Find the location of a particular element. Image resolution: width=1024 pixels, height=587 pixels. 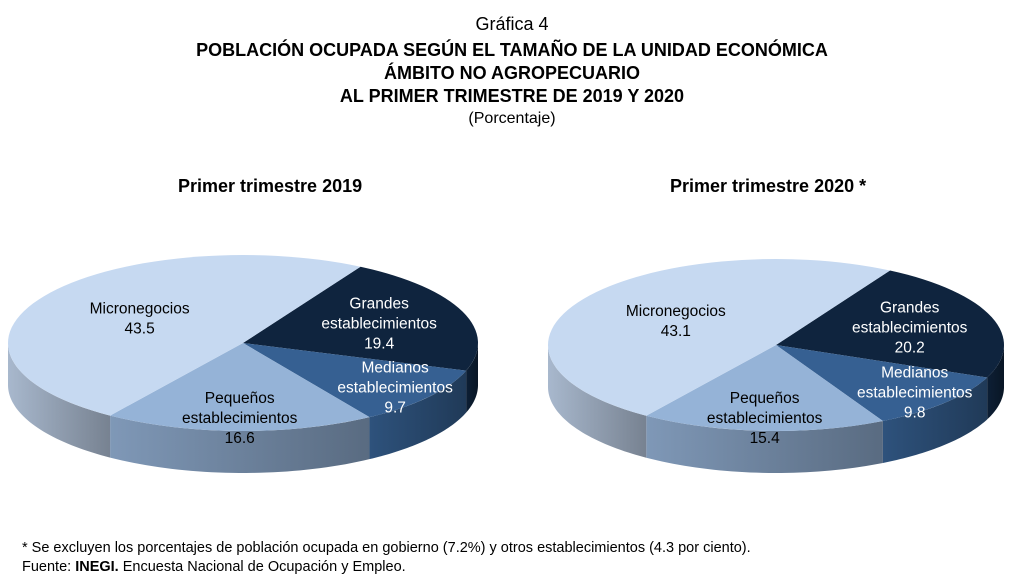

slice-label: Medianos establecimientos 9.7 is located at coordinates (395, 387).